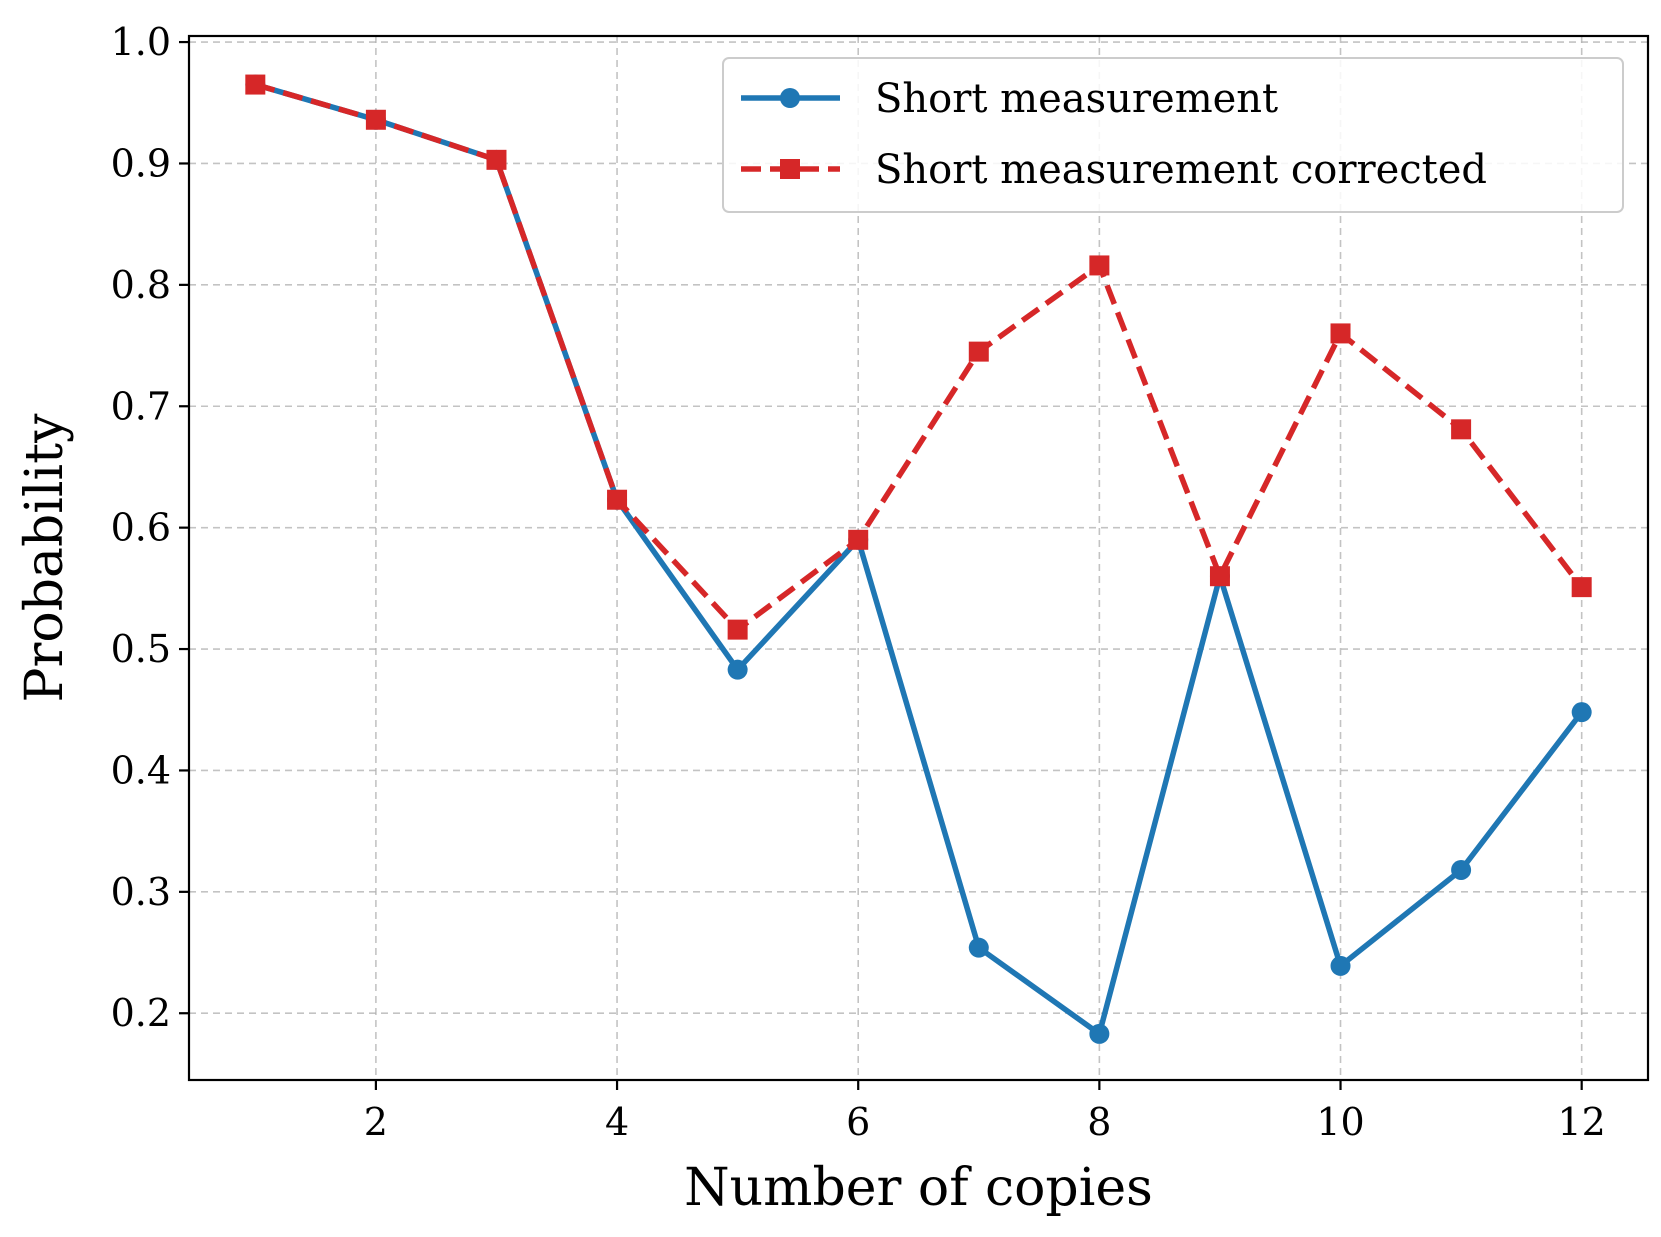 The image size is (1661, 1237). Describe the element at coordinates (617, 1122) in the screenshot. I see `x-tick-label: 4` at that location.